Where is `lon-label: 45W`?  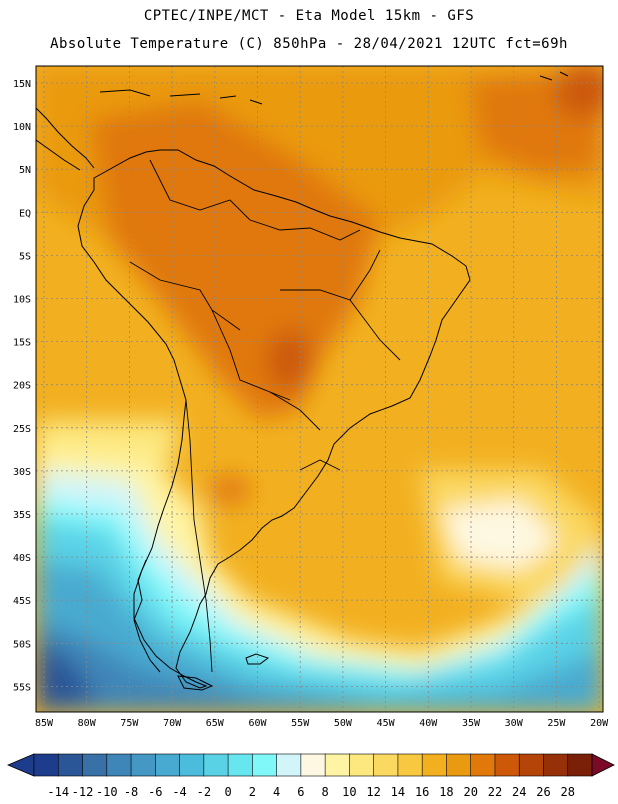
lon-label: 45W is located at coordinates (386, 723).